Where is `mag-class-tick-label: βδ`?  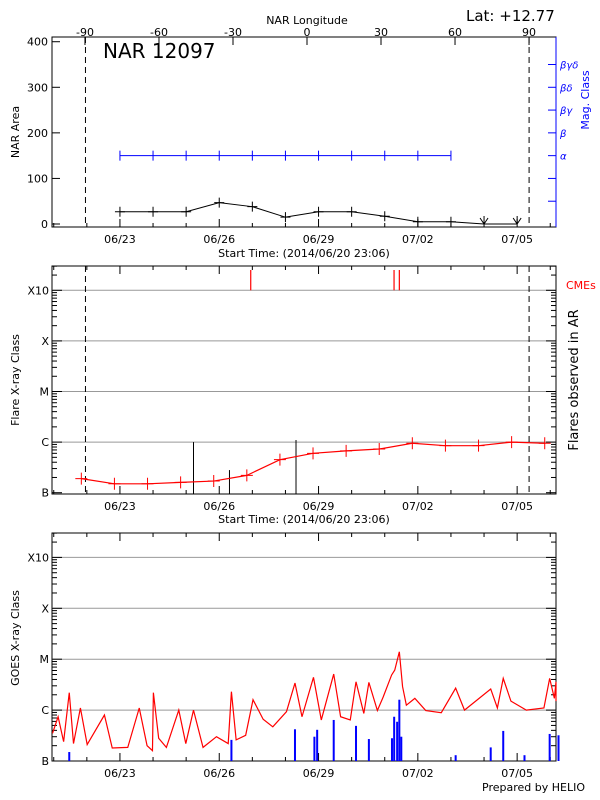 mag-class-tick-label: βδ is located at coordinates (566, 88).